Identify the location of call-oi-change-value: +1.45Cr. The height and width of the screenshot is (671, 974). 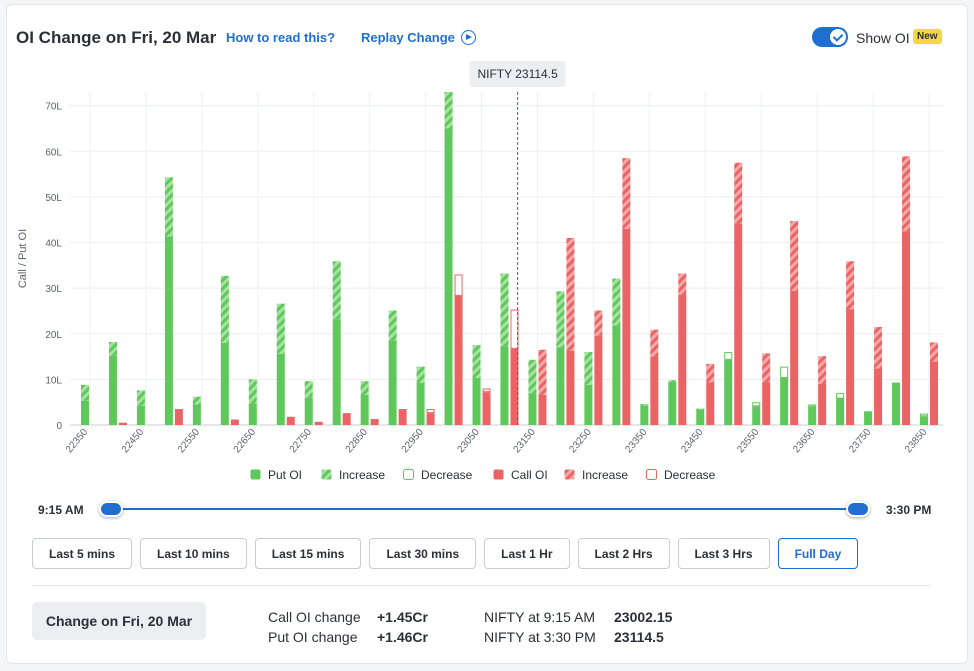
(402, 617).